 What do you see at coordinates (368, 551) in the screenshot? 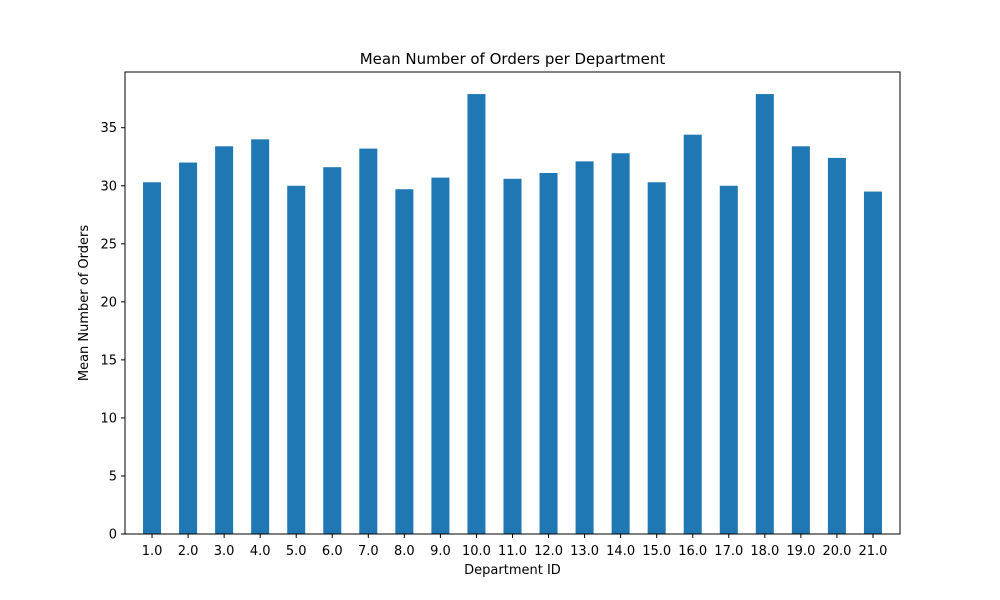
I see `x-tick-label: 7.0` at bounding box center [368, 551].